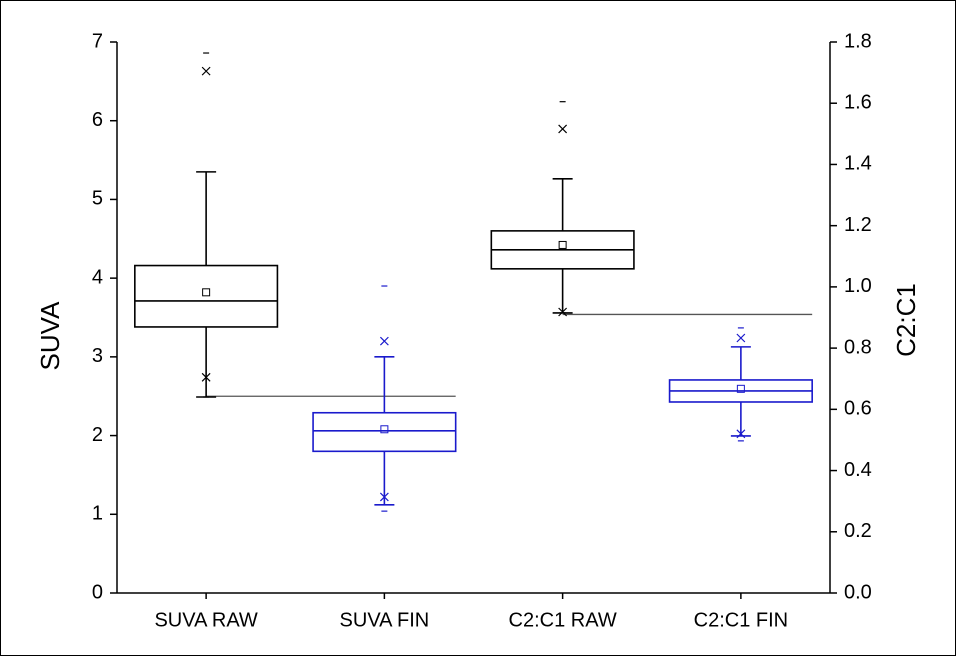 The width and height of the screenshot is (956, 656). What do you see at coordinates (97, 41) in the screenshot?
I see `y-tick-label: 7` at bounding box center [97, 41].